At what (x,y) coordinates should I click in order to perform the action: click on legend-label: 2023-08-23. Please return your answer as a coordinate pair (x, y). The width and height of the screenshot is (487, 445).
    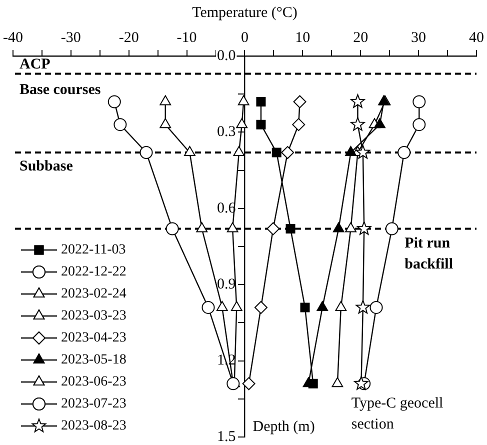
    Looking at the image, I should click on (93, 426).